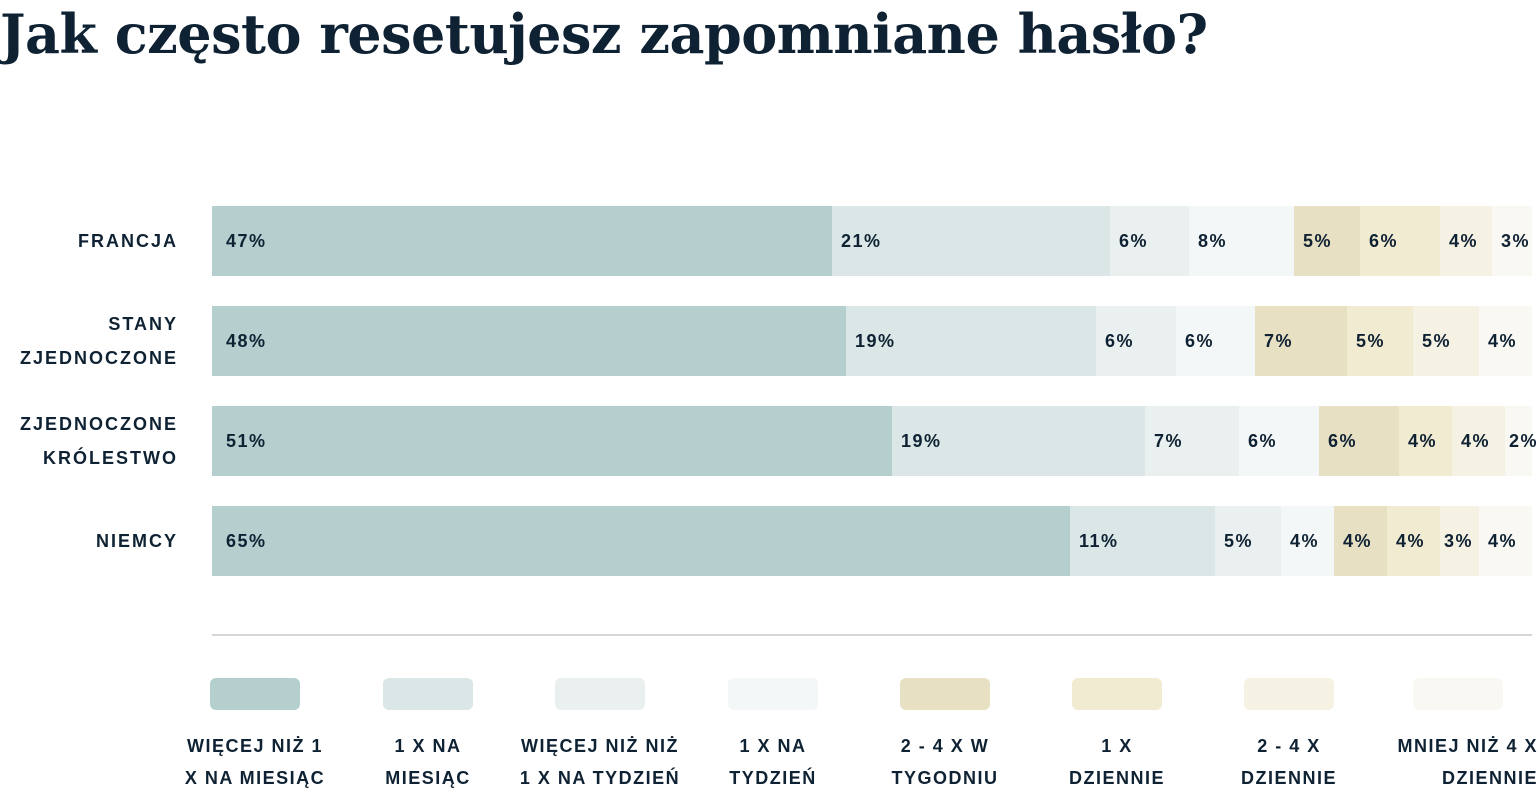  Describe the element at coordinates (1524, 441) in the screenshot. I see `data-label: 2%` at that location.